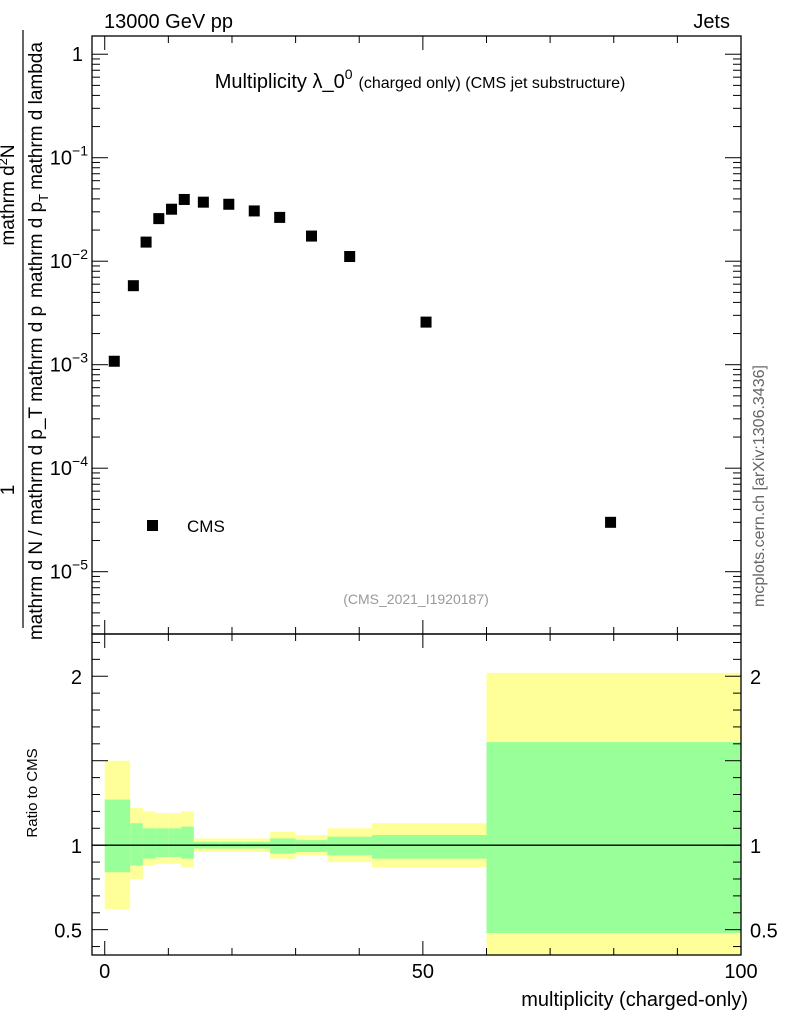 The image size is (786, 1024). Describe the element at coordinates (764, 932) in the screenshot. I see `ratio-ytick-label-right: 0.5` at that location.